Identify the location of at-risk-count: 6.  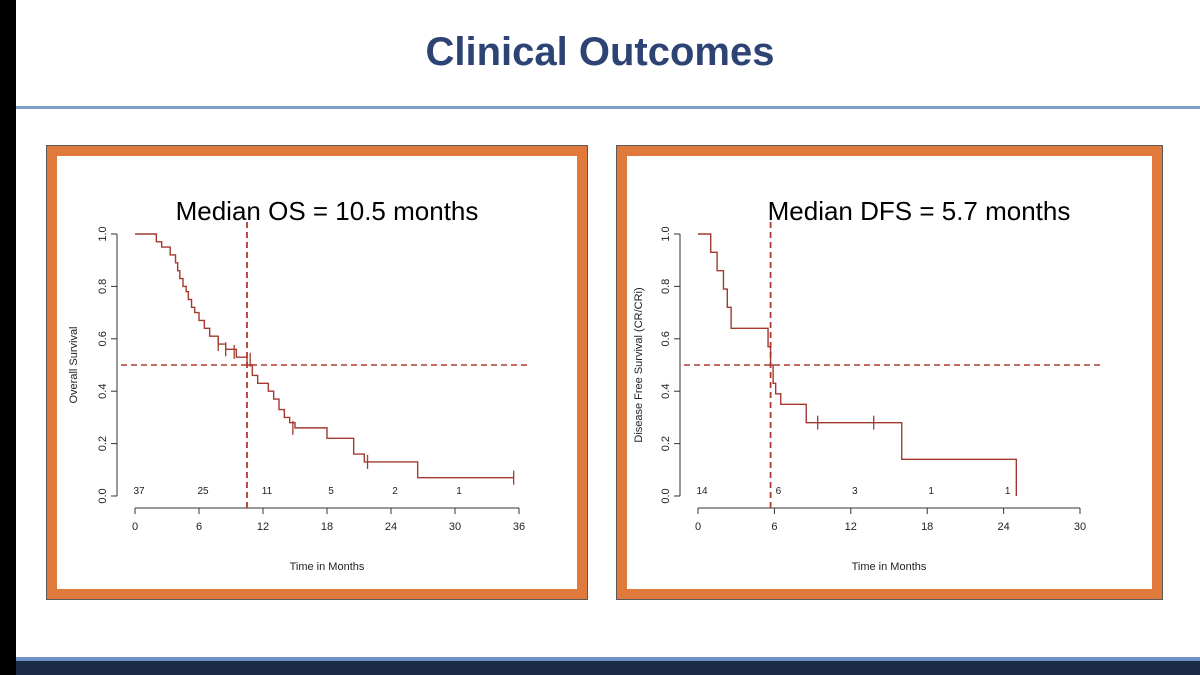
(779, 491).